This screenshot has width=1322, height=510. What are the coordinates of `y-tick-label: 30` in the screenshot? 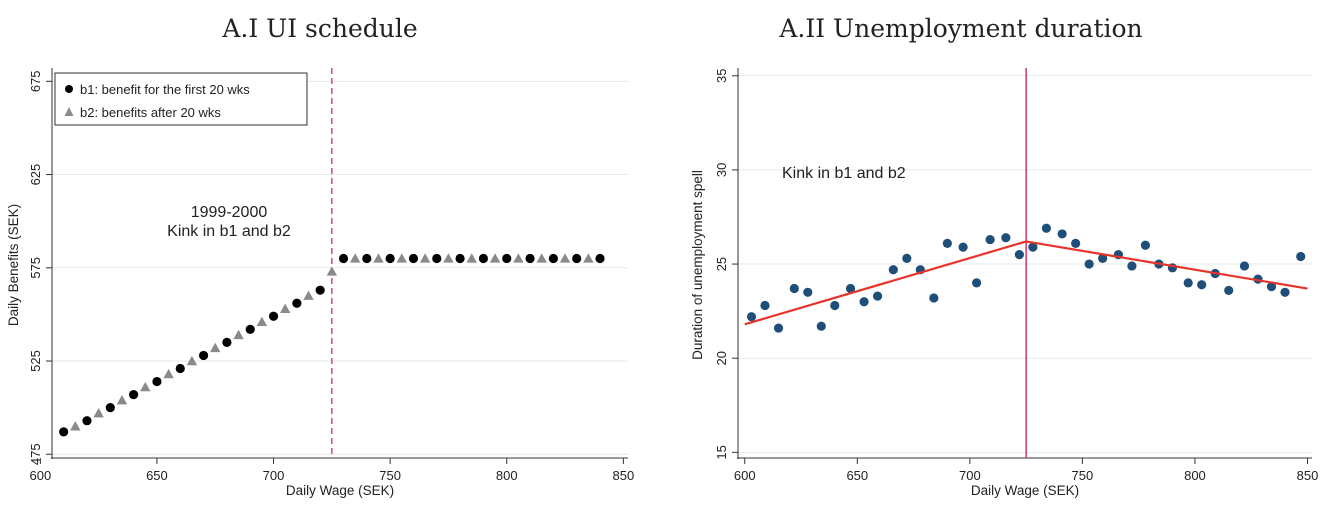 It's located at (721, 170).